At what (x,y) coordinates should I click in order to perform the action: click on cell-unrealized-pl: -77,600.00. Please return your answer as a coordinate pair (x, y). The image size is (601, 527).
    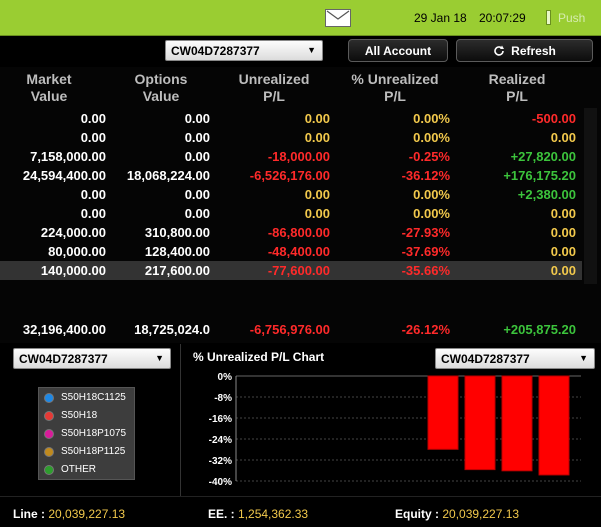
    Looking at the image, I should click on (298, 270).